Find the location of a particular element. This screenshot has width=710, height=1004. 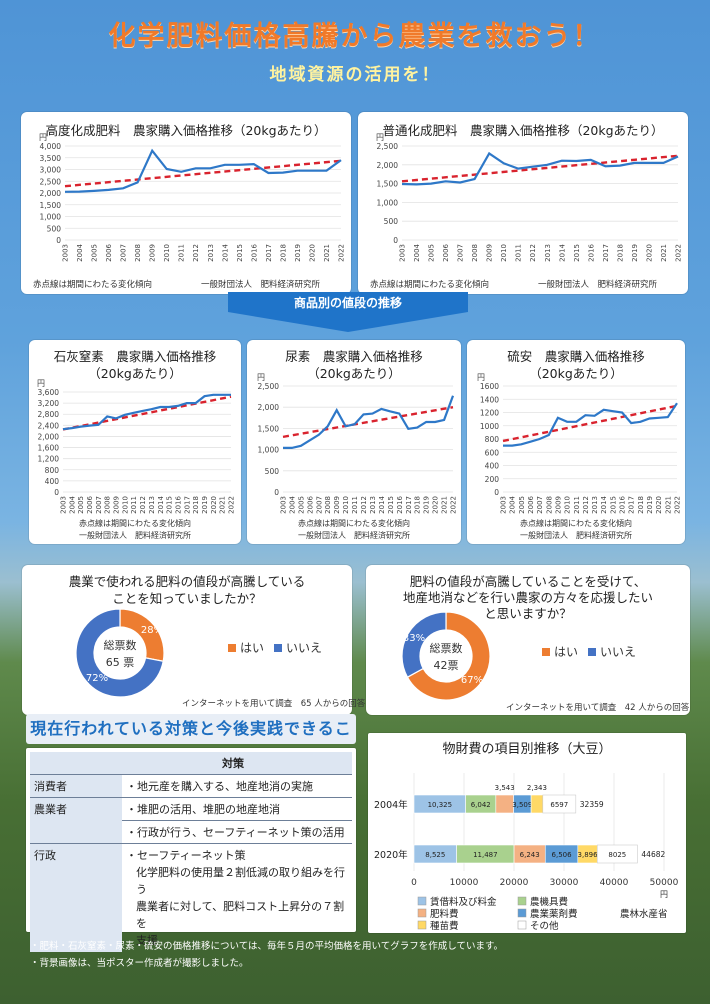

x-tick-label: 2011 is located at coordinates (577, 505).